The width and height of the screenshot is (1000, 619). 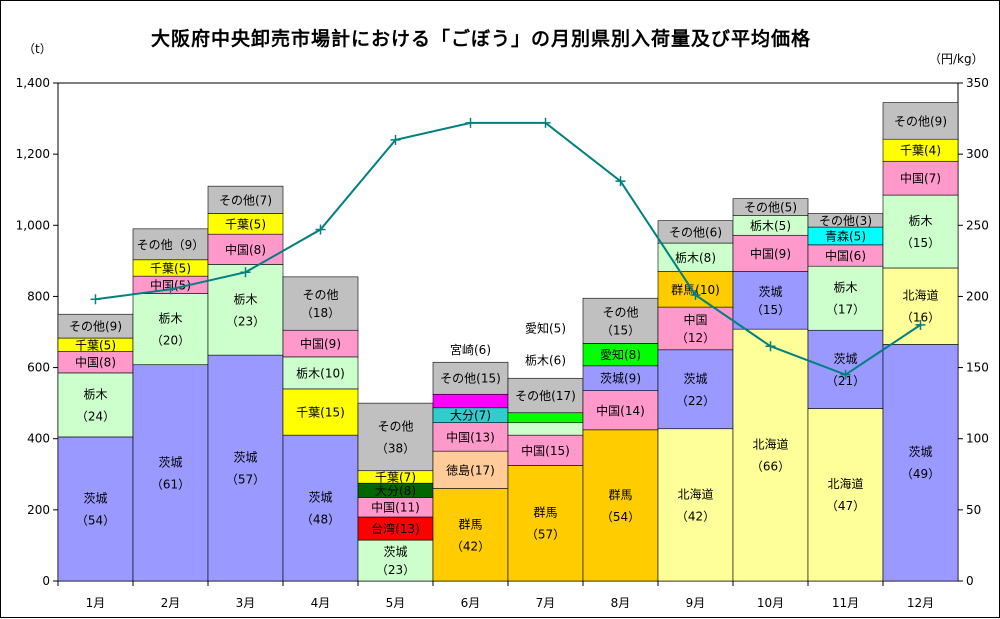 I want to click on bar-segment-label: その他(9), so click(x=920, y=121).